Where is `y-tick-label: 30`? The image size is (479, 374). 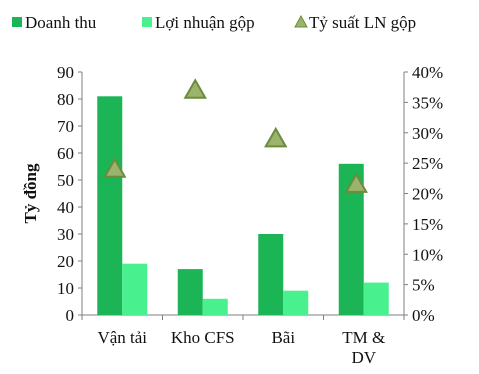 y-tick-label: 30 is located at coordinates (65, 234).